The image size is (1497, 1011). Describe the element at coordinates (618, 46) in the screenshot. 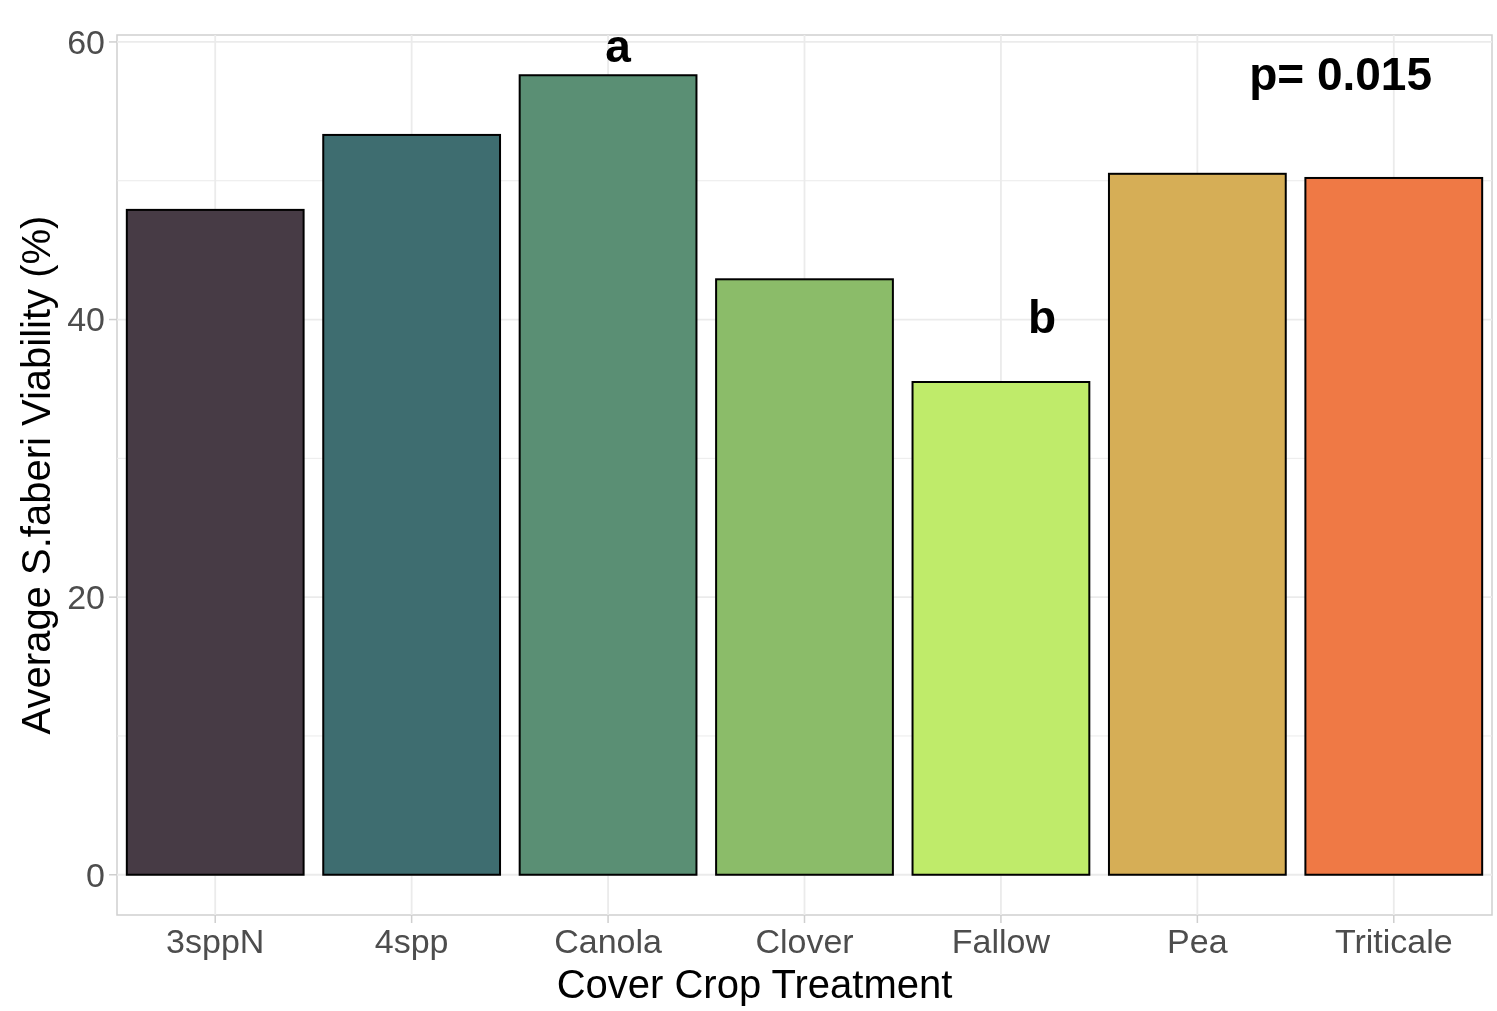

I see `annotation: a` at that location.